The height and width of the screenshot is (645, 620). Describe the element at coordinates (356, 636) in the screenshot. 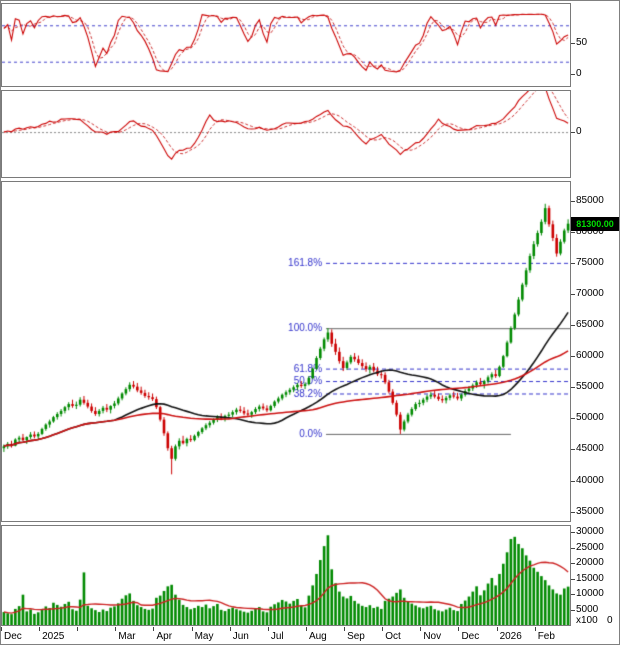

I see `x-axis-month-label: Sep` at that location.